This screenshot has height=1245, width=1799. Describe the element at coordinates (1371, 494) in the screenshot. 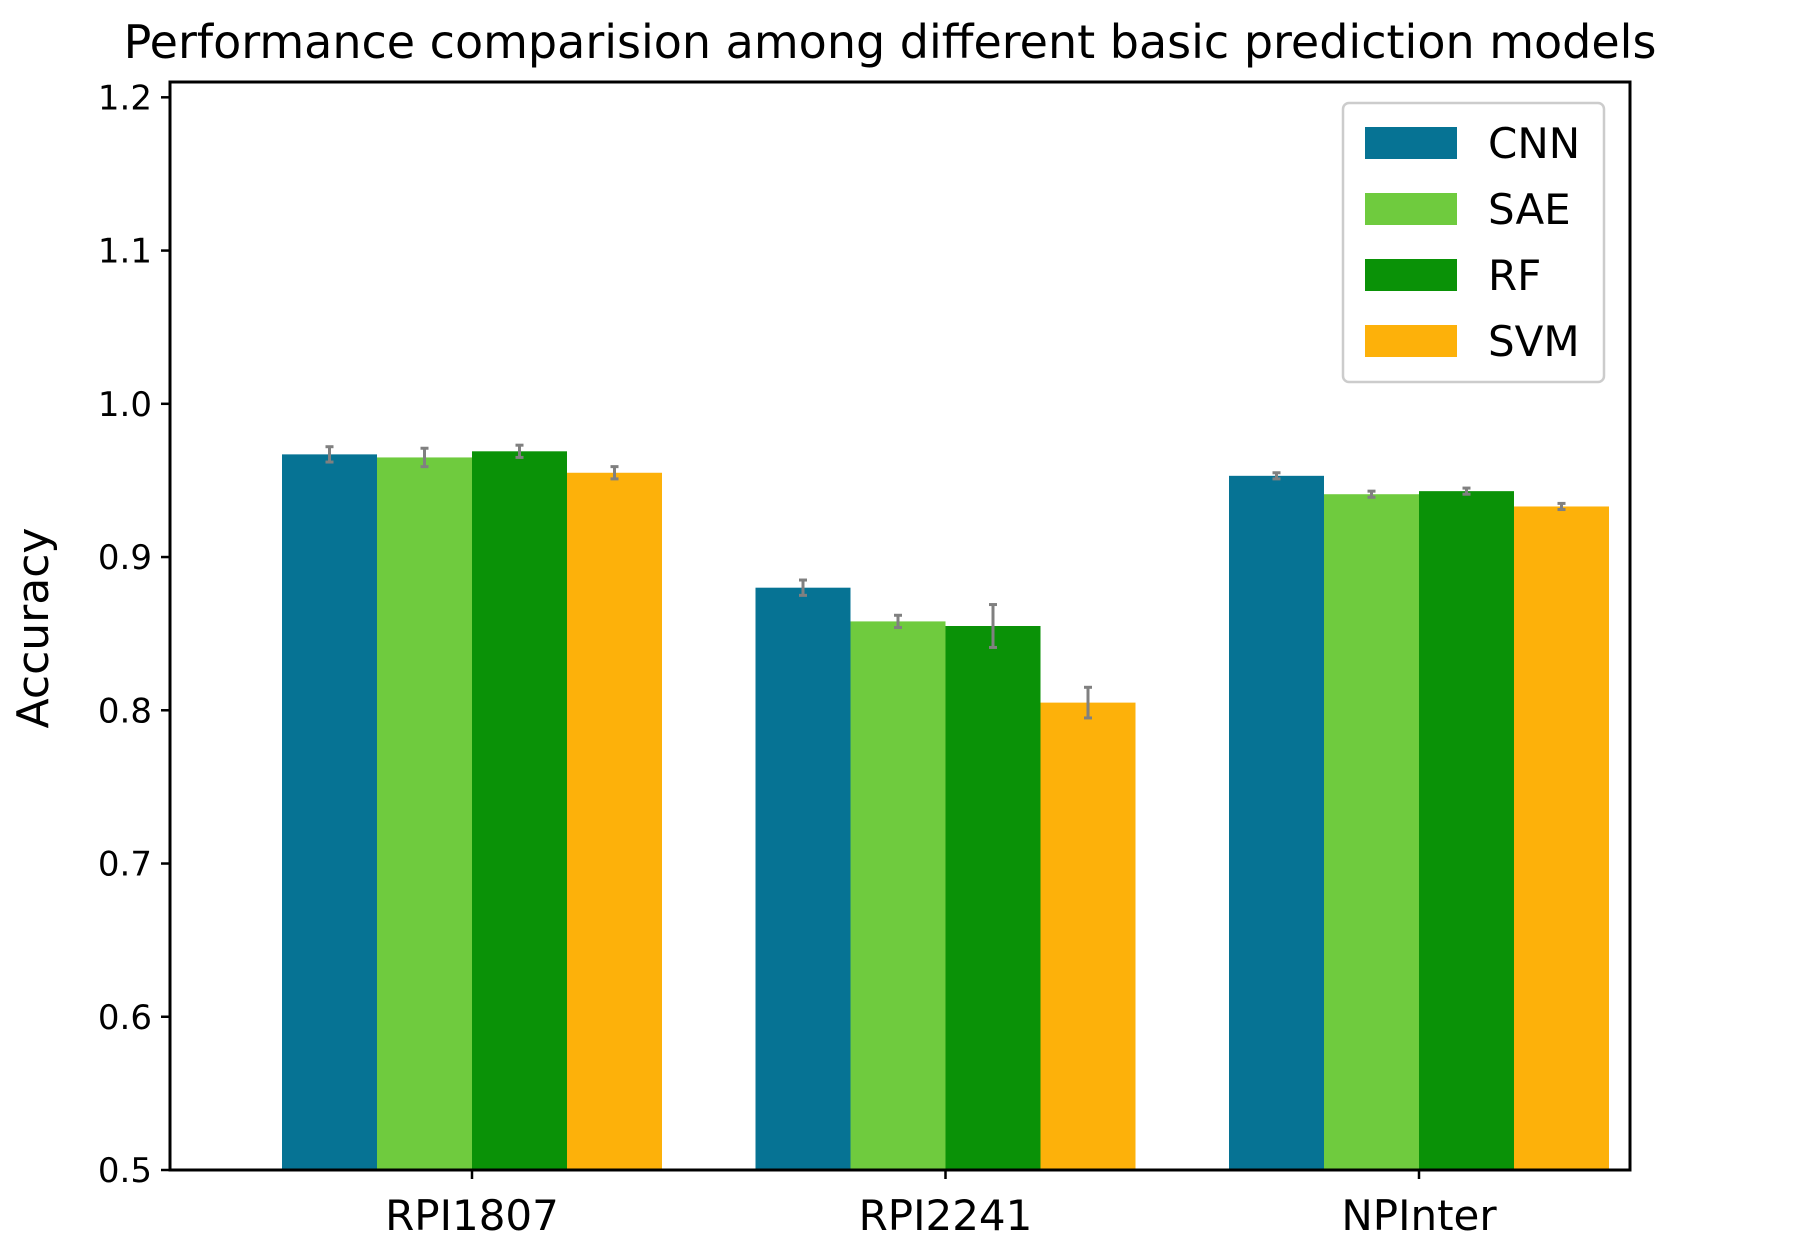

I see `error-bar-sae-npinter` at that location.